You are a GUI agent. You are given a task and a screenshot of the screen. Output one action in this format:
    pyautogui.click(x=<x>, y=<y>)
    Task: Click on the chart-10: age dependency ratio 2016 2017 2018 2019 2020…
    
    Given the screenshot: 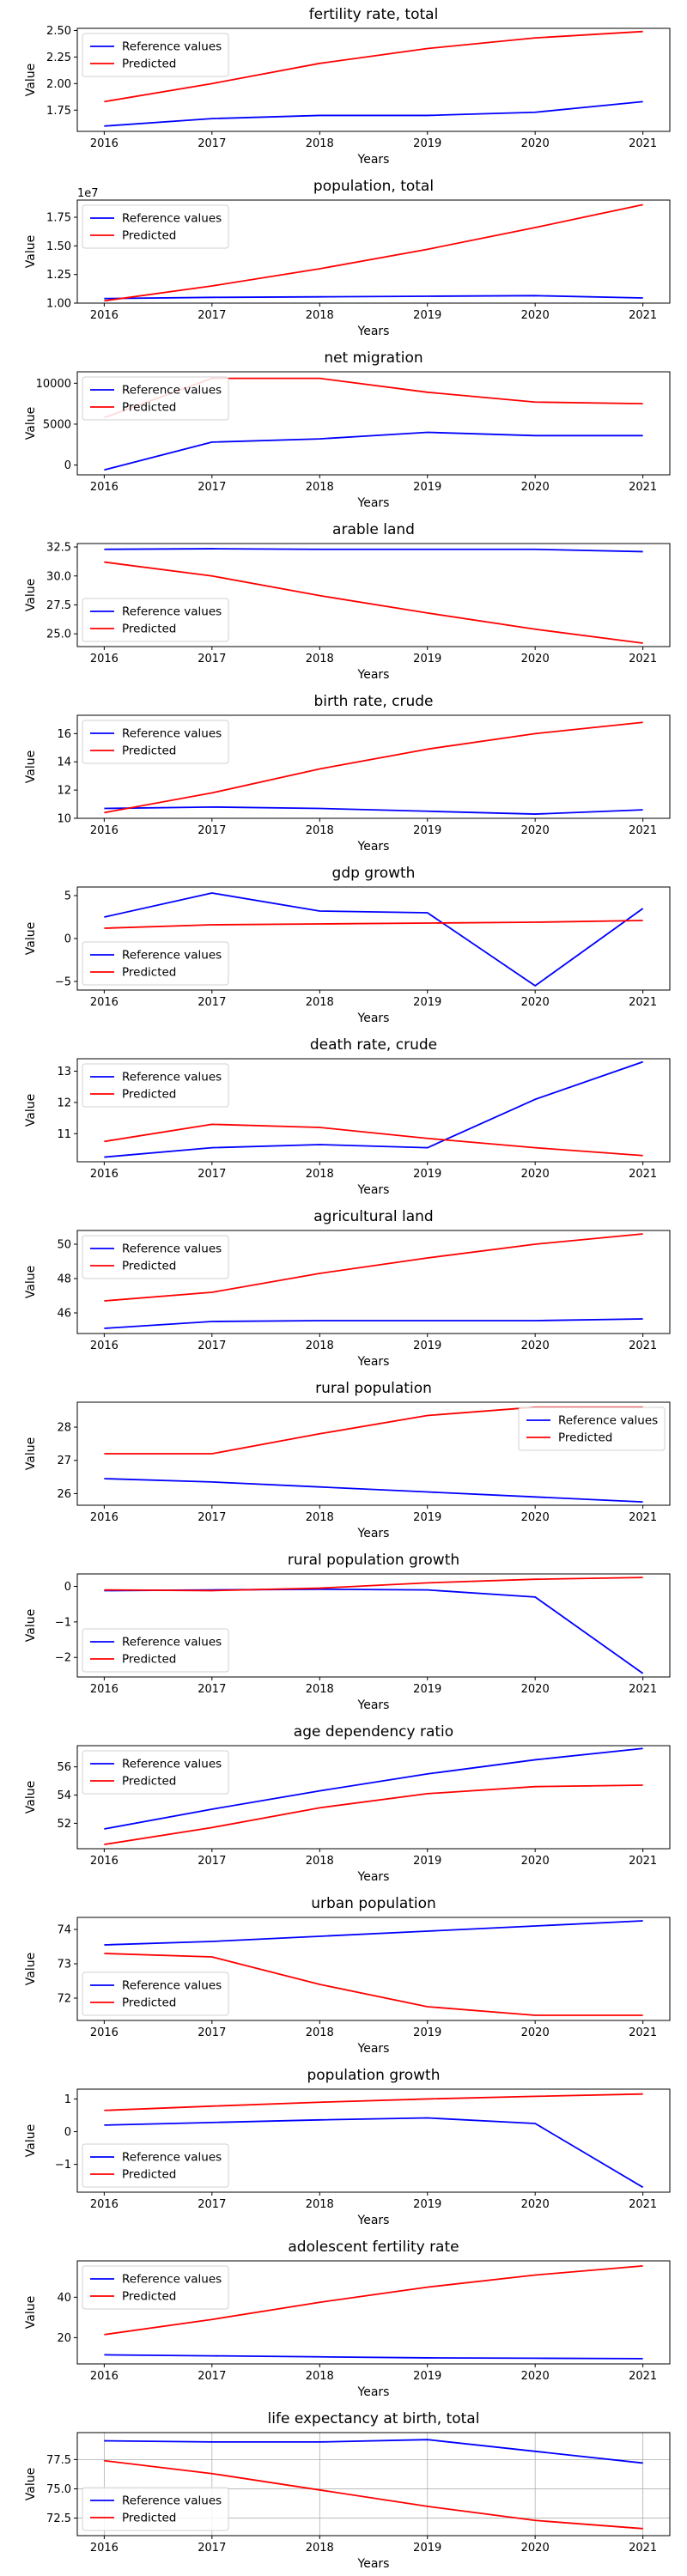 What is the action you would take?
    pyautogui.click(x=347, y=1804)
    